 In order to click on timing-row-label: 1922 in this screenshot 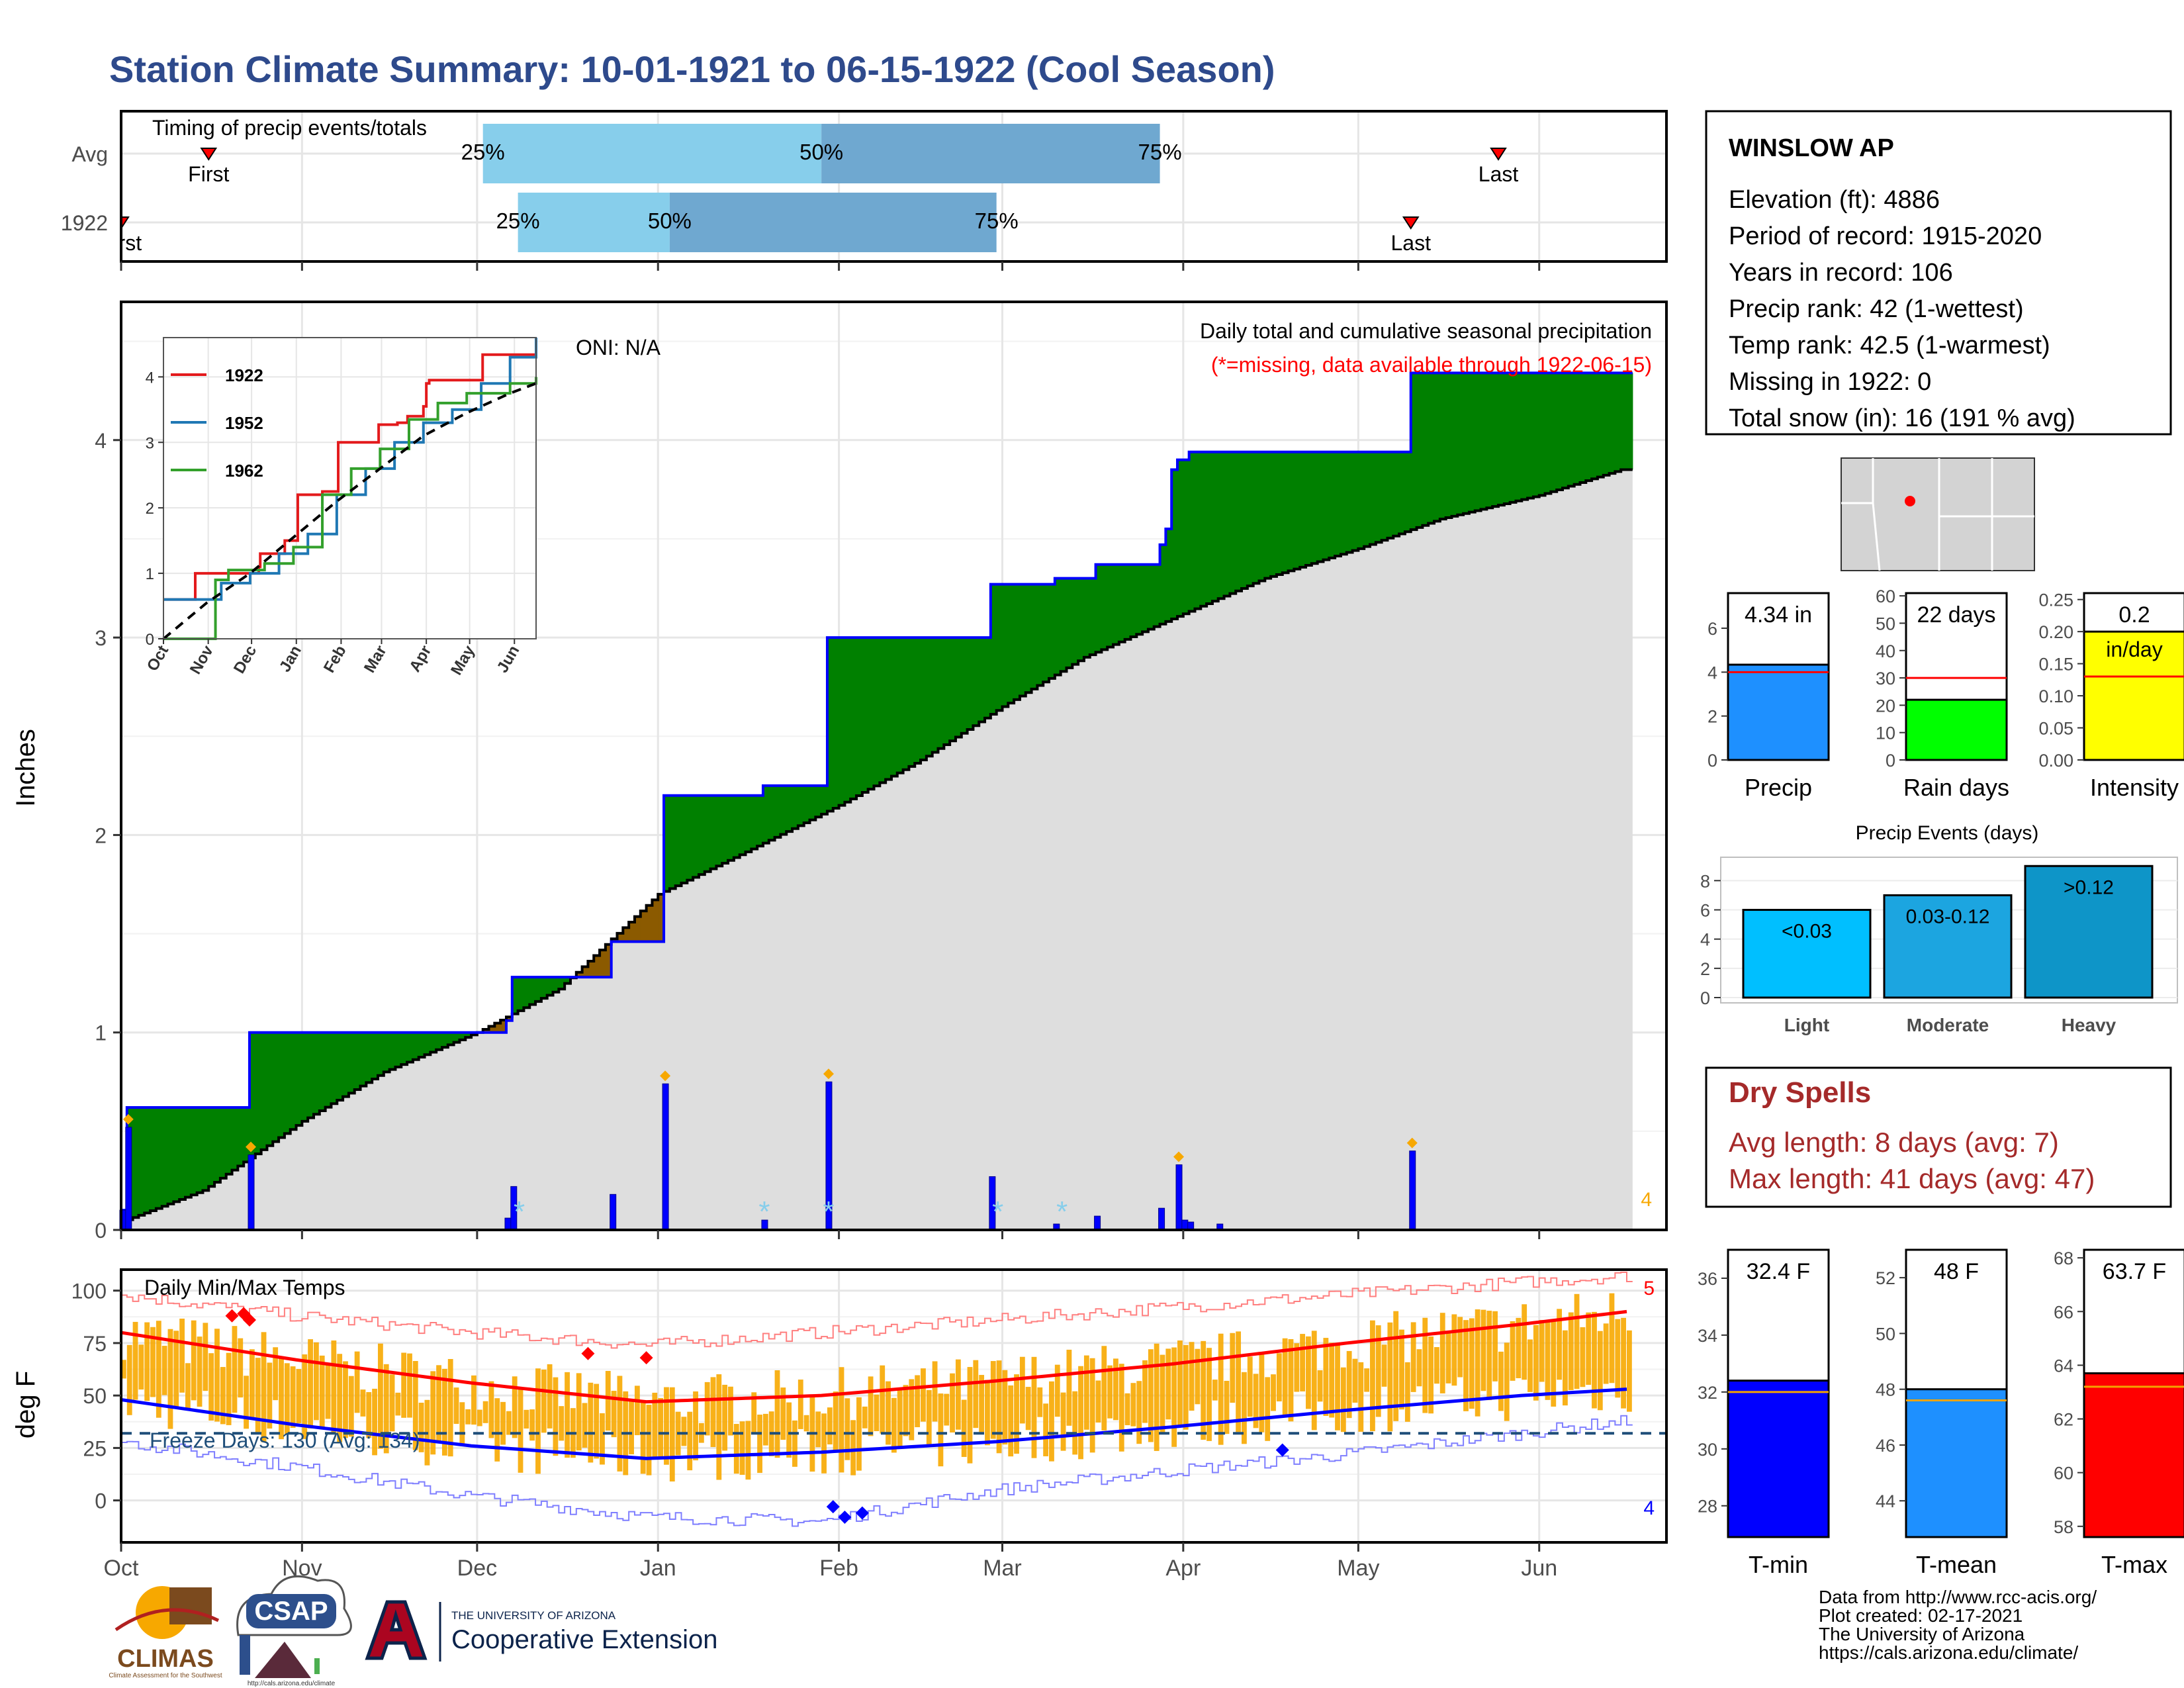, I will do `click(84, 223)`.